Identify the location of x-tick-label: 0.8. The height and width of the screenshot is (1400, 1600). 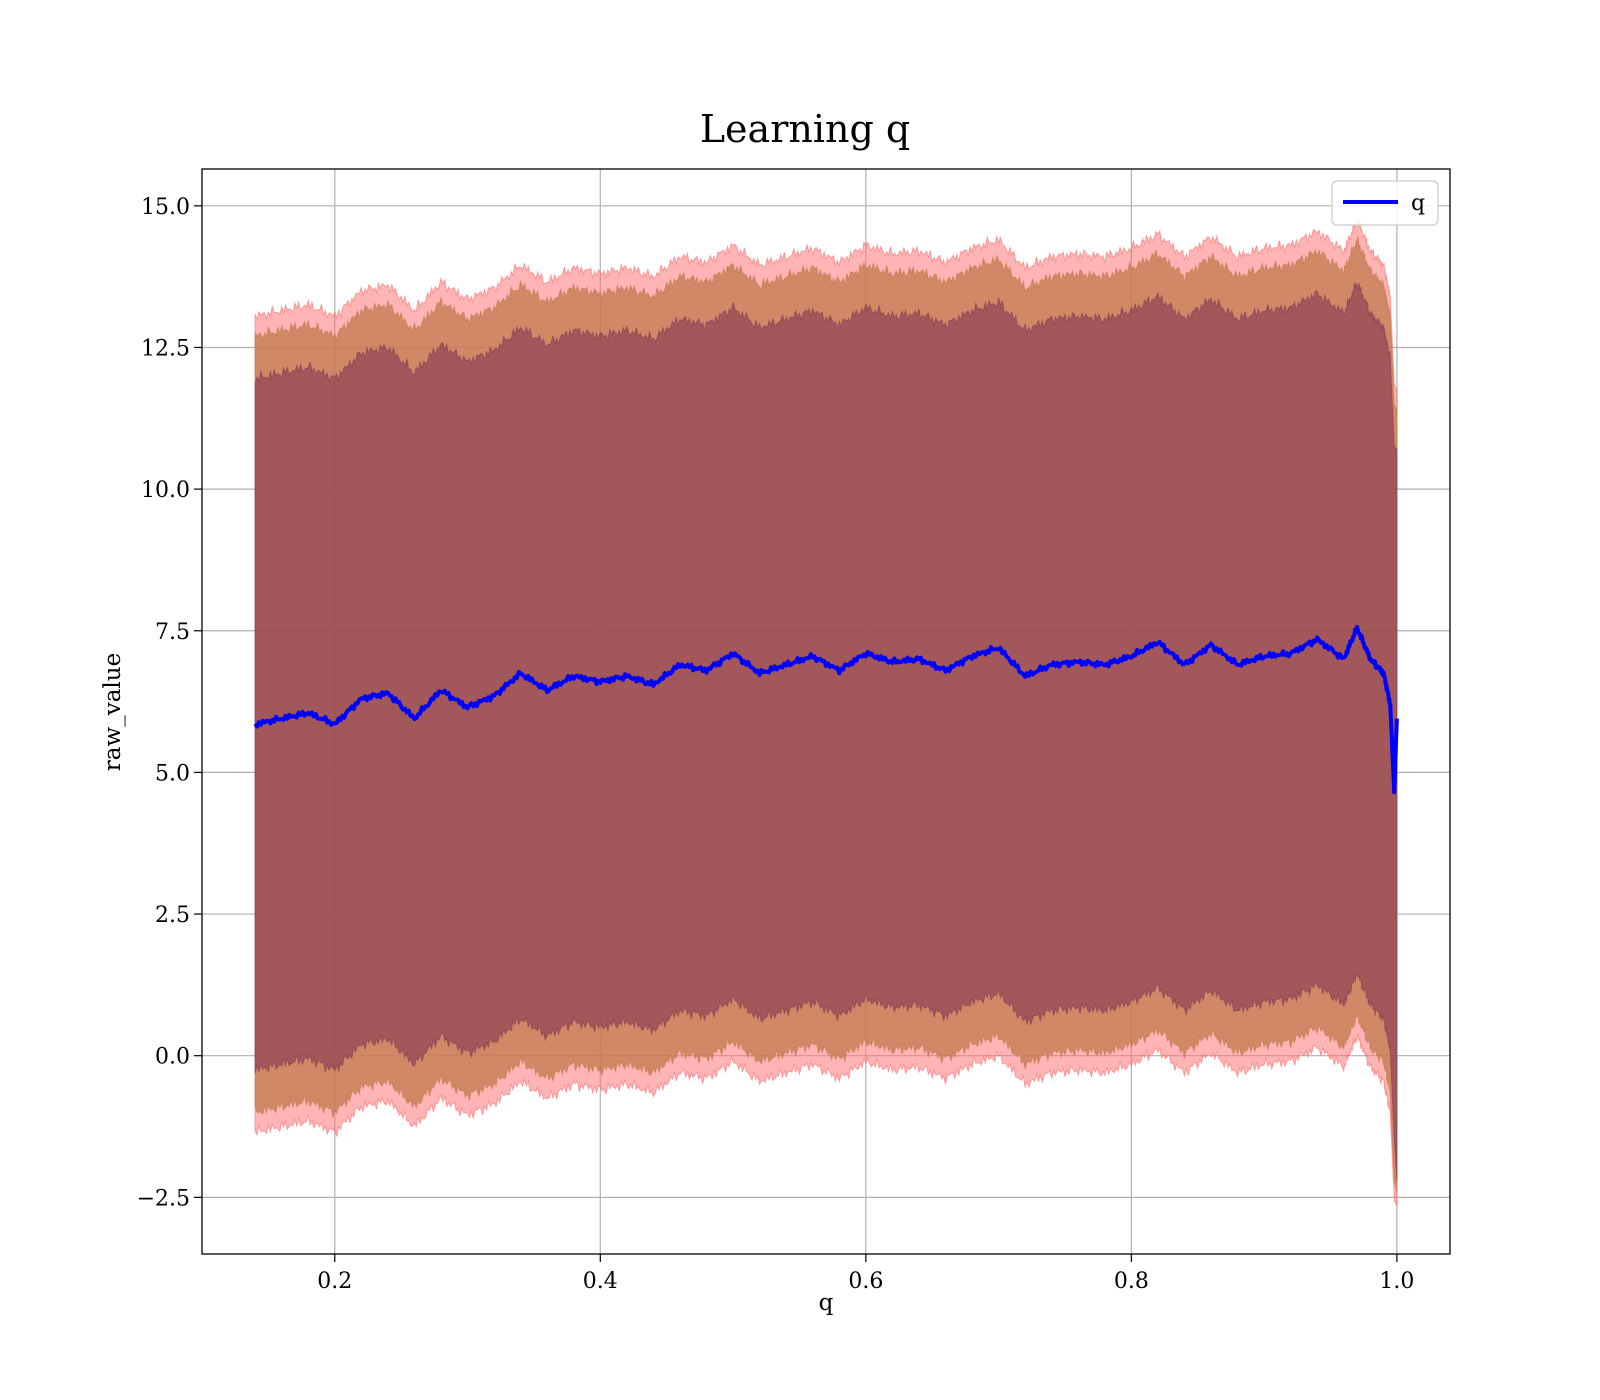
(1131, 1281).